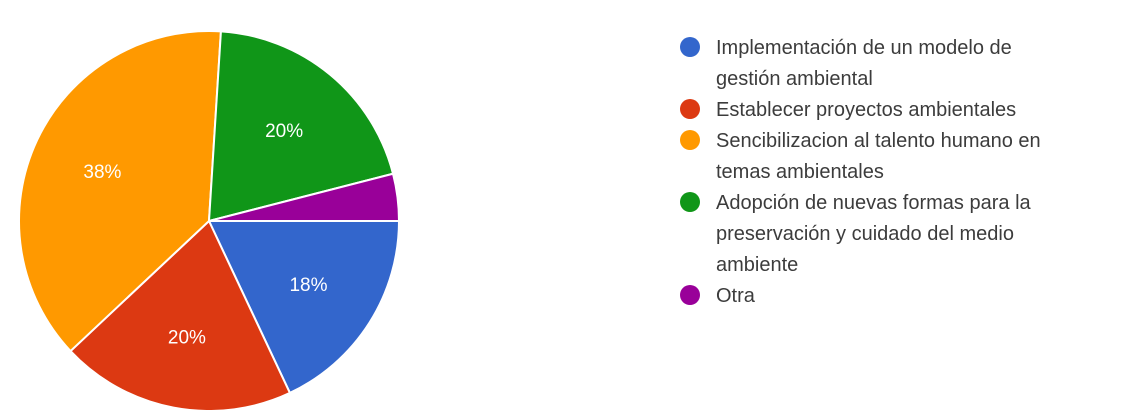  Describe the element at coordinates (865, 234) in the screenshot. I see `legend-label-4-line-2: preservación y cuidado del medio` at that location.